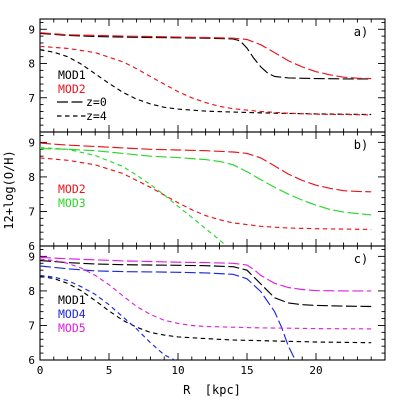  Describe the element at coordinates (212, 390) in the screenshot. I see `x-axis-title: R [kpc]` at that location.